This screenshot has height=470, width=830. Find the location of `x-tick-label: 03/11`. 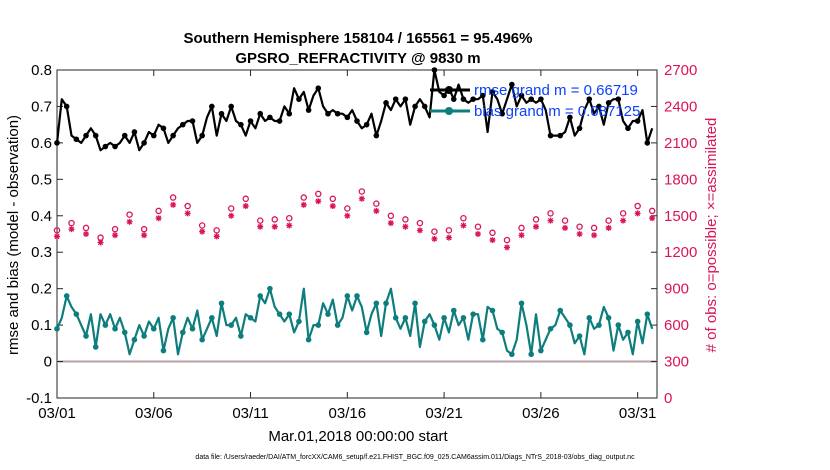

x-tick-label: 03/11 is located at coordinates (250, 413).